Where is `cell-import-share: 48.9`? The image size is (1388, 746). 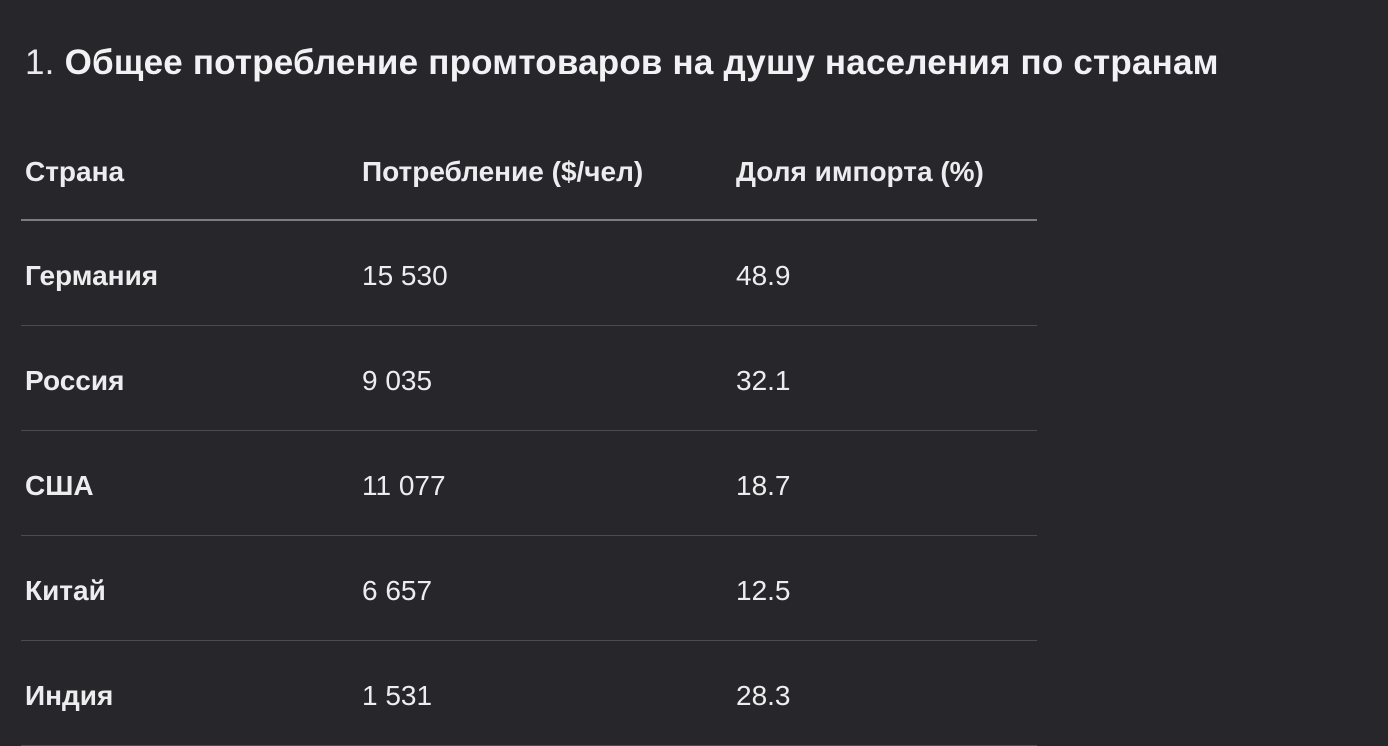
cell-import-share: 48.9 is located at coordinates (884, 273).